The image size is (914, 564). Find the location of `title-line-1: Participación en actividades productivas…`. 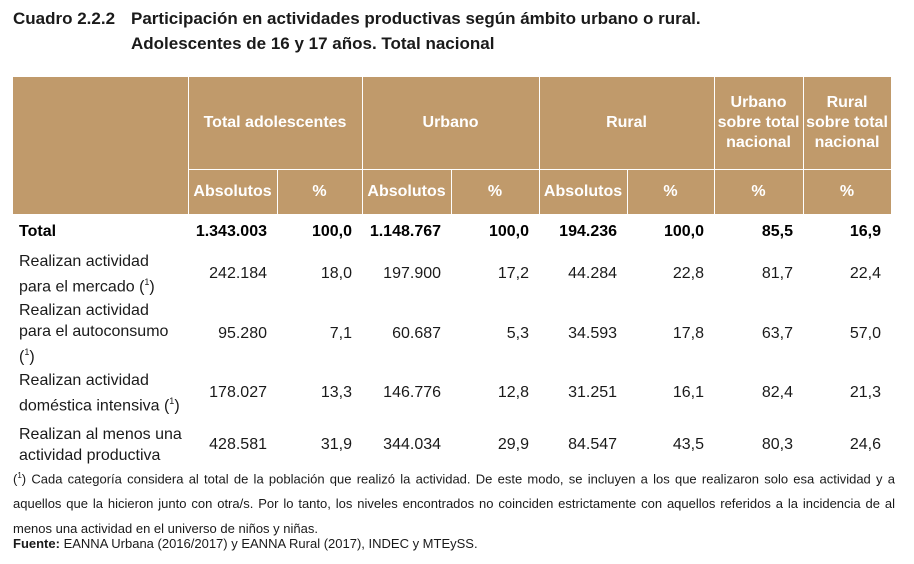

title-line-1: Participación en actividades productivas… is located at coordinates (416, 18).